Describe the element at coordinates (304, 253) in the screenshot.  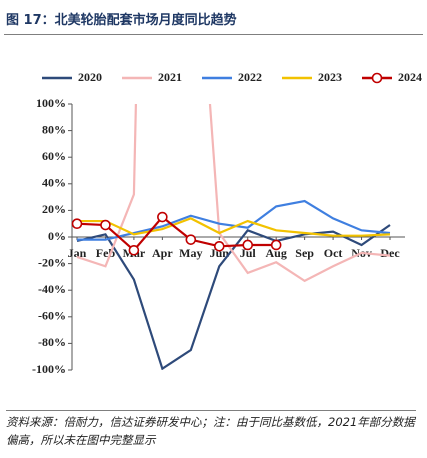
I see `x-tick-label: Sep` at that location.